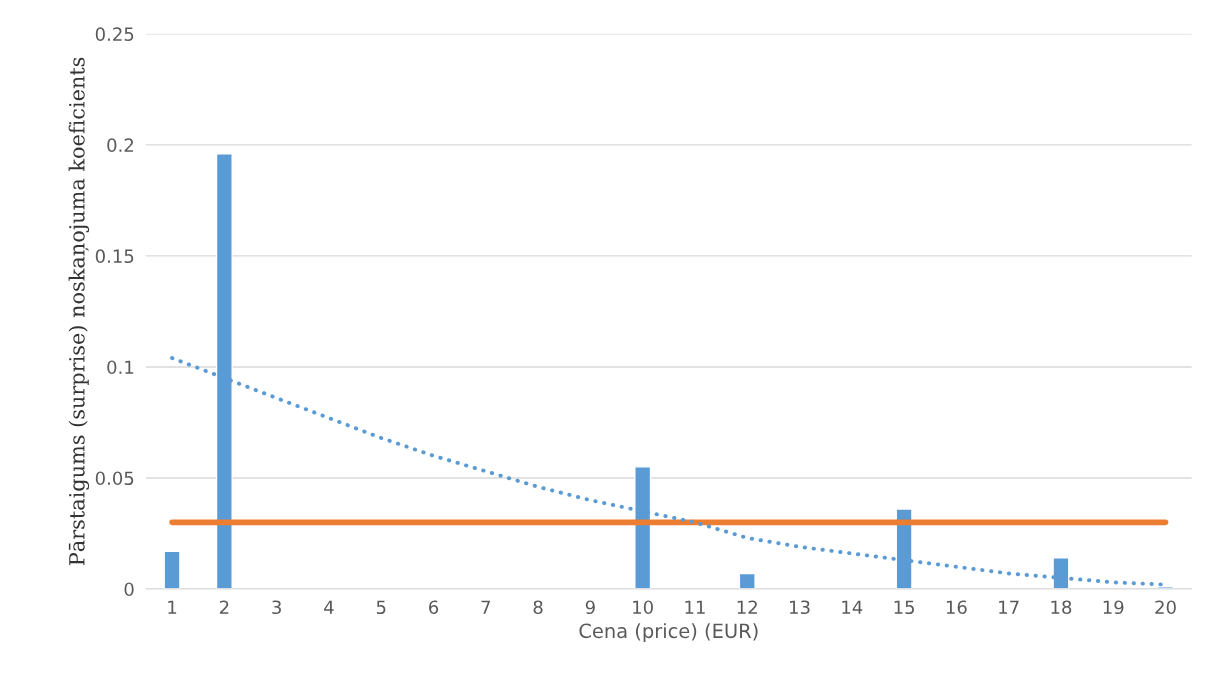 Image resolution: width=1216 pixels, height=677 pixels. Describe the element at coordinates (276, 607) in the screenshot. I see `x-tick-label: 3` at that location.